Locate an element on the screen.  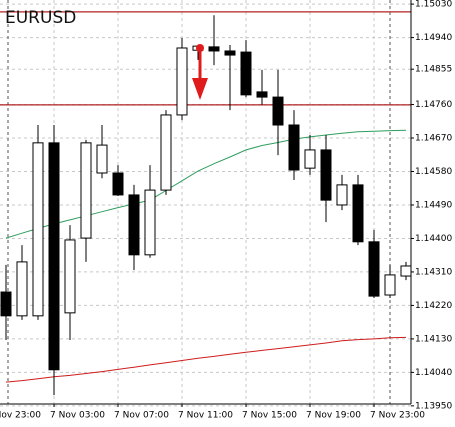
y-tick-label: 1.14220 is located at coordinates (433, 306).